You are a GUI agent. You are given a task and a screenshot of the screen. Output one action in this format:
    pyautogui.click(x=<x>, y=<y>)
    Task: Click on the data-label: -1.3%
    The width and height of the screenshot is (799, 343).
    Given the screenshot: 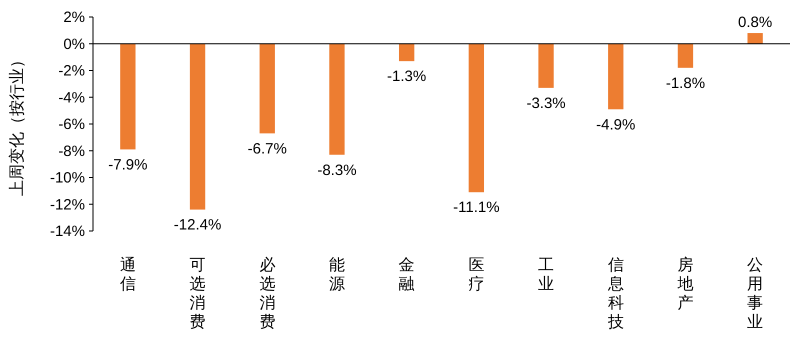 What is the action you would take?
    pyautogui.click(x=406, y=77)
    